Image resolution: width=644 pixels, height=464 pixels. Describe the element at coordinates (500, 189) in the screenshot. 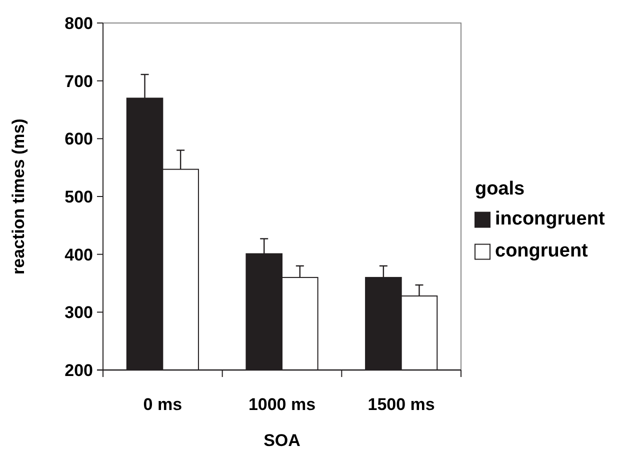

I see `legend-title: goals` at that location.